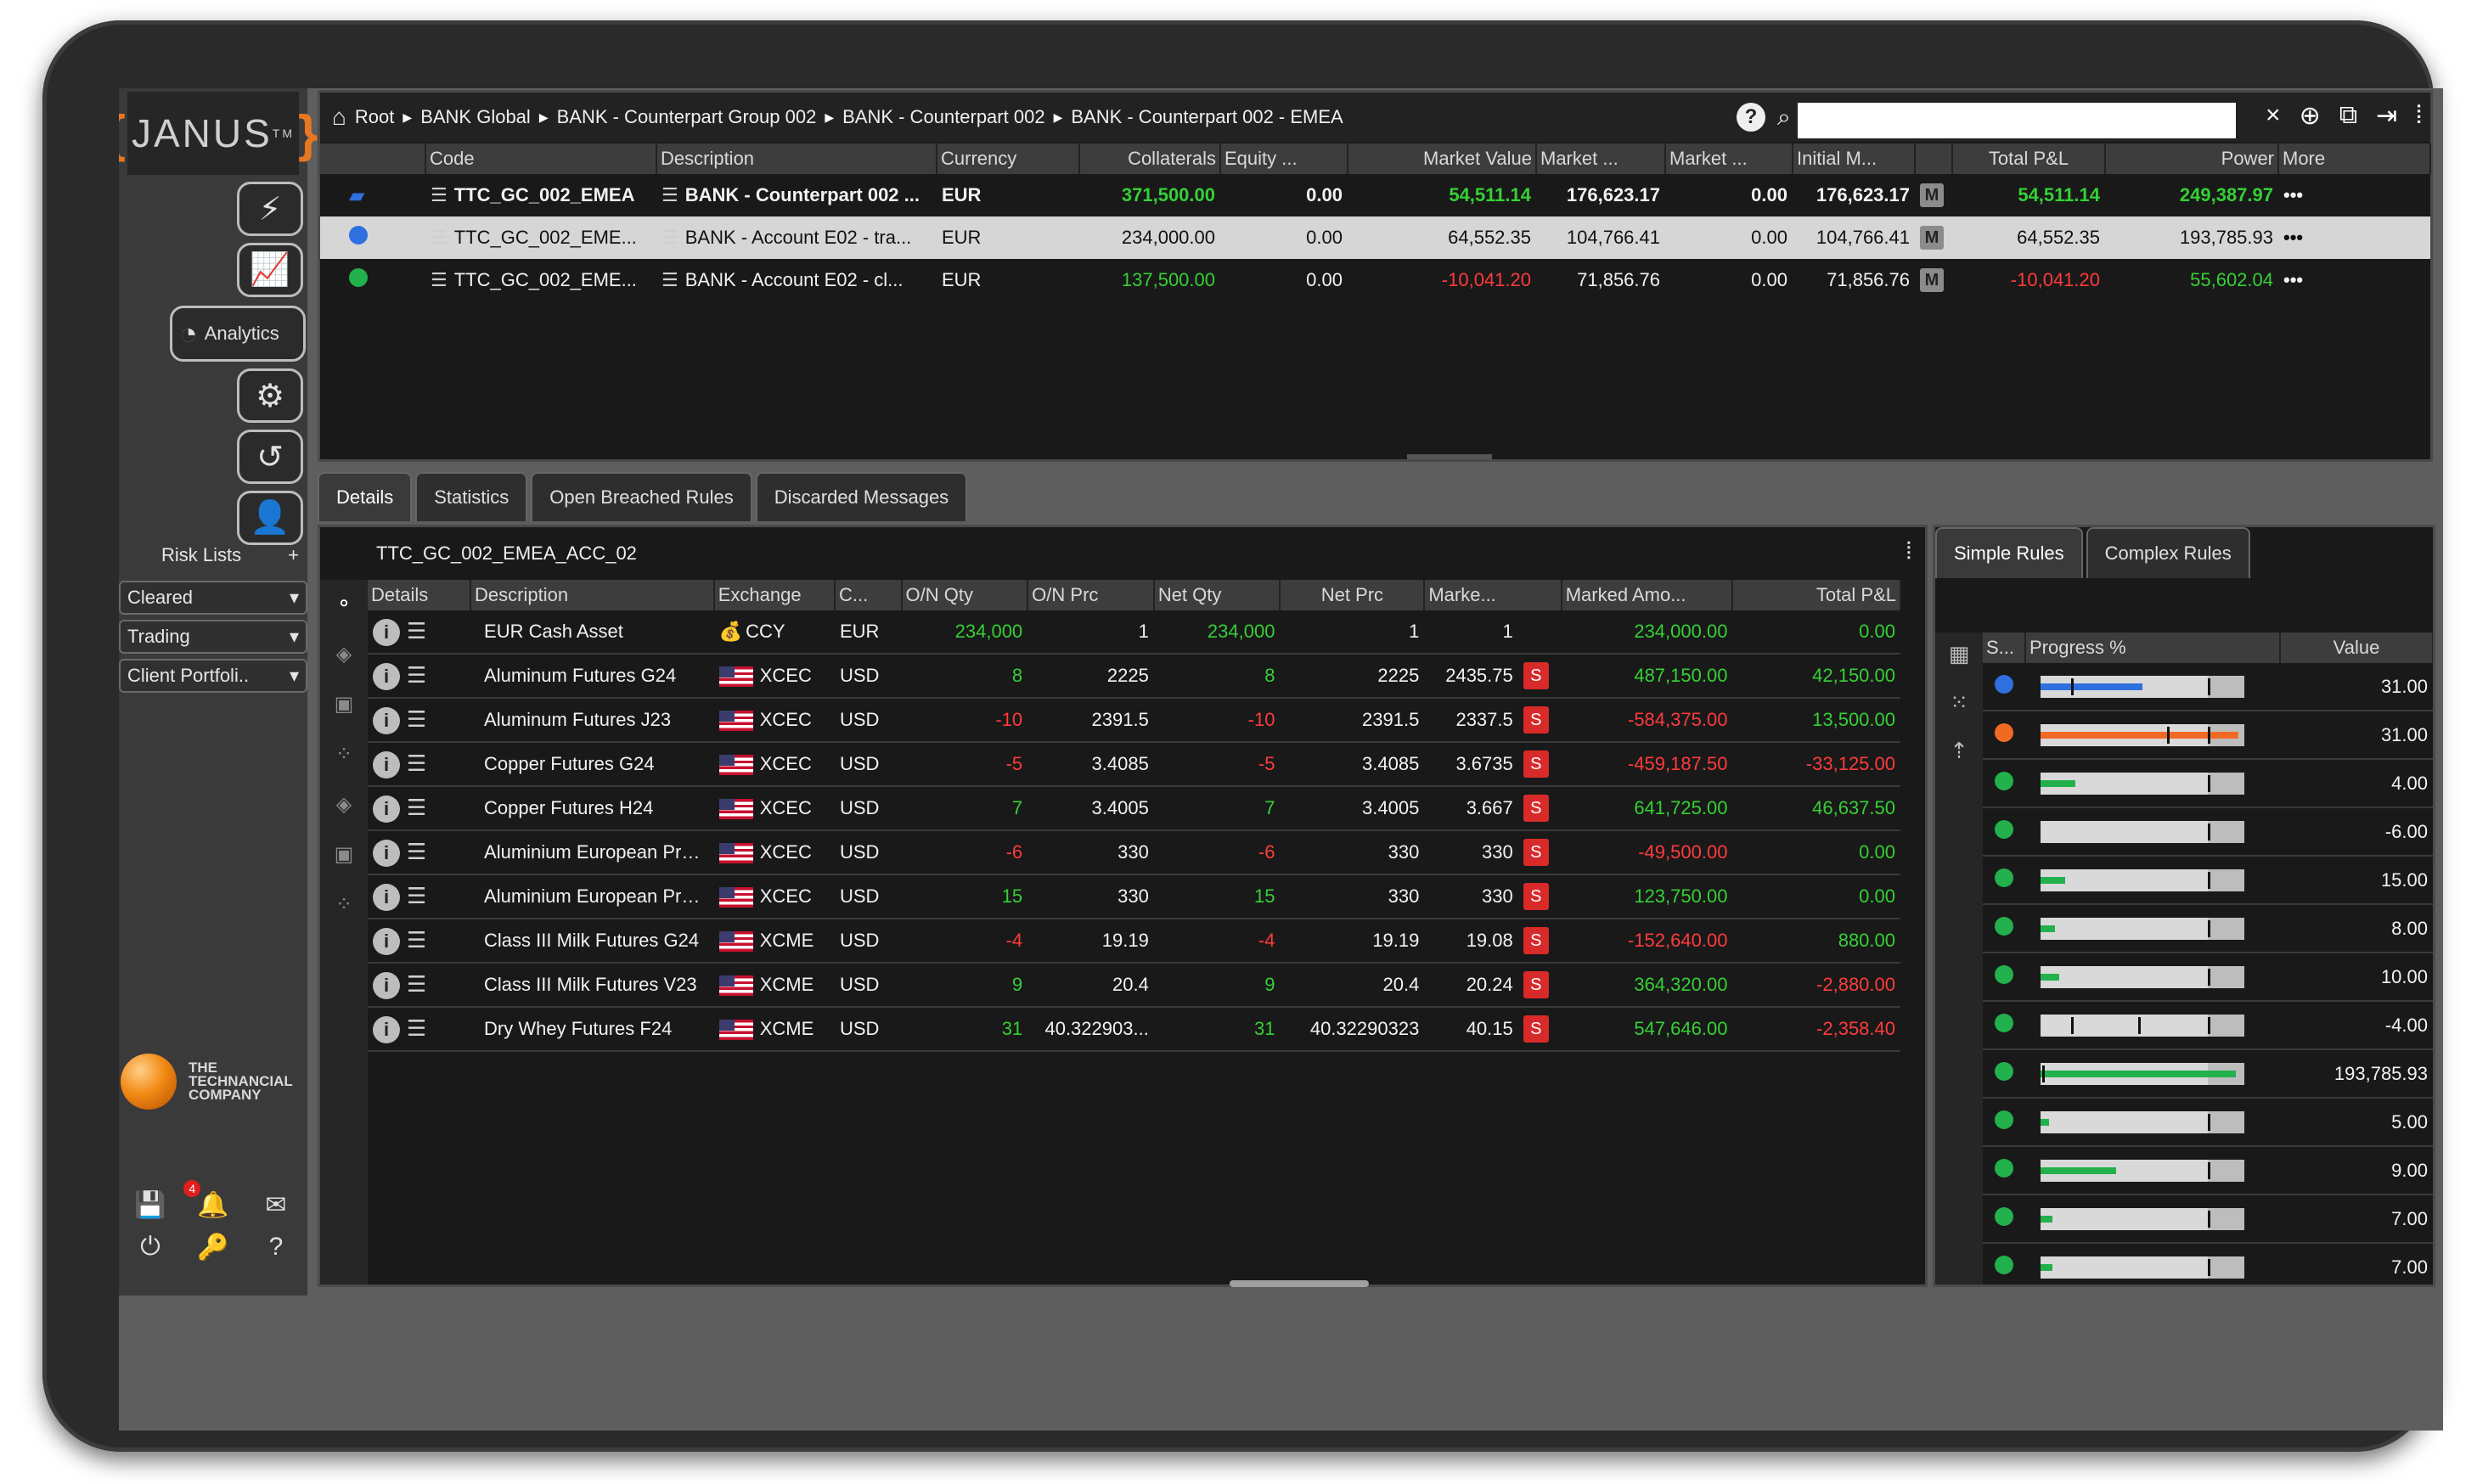 This screenshot has height=1484, width=2477. Describe the element at coordinates (270, 209) in the screenshot. I see `lightning-button: ⚡` at that location.